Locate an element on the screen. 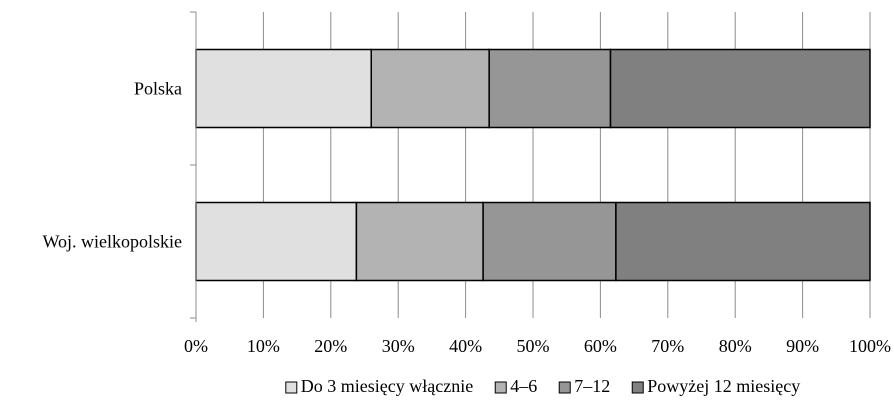 This screenshot has height=406, width=894. legend-label: Do 3 miesięcy włącznie is located at coordinates (387, 386).